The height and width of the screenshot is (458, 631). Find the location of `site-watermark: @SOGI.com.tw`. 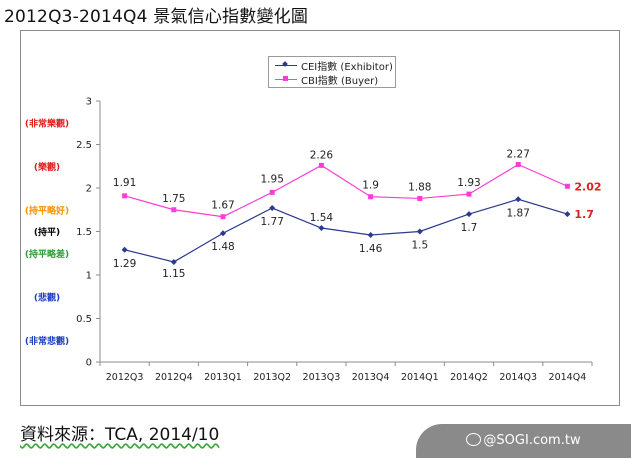

site-watermark: @SOGI.com.tw is located at coordinates (523, 441).